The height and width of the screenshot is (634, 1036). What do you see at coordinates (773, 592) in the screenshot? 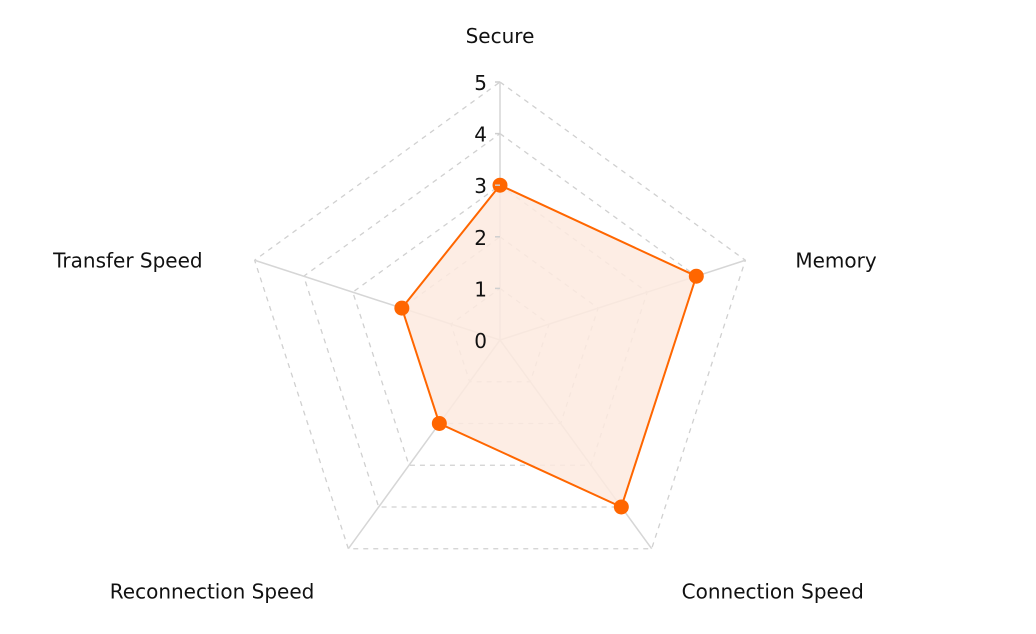
I see `axis-label: Connection Speed` at bounding box center [773, 592].